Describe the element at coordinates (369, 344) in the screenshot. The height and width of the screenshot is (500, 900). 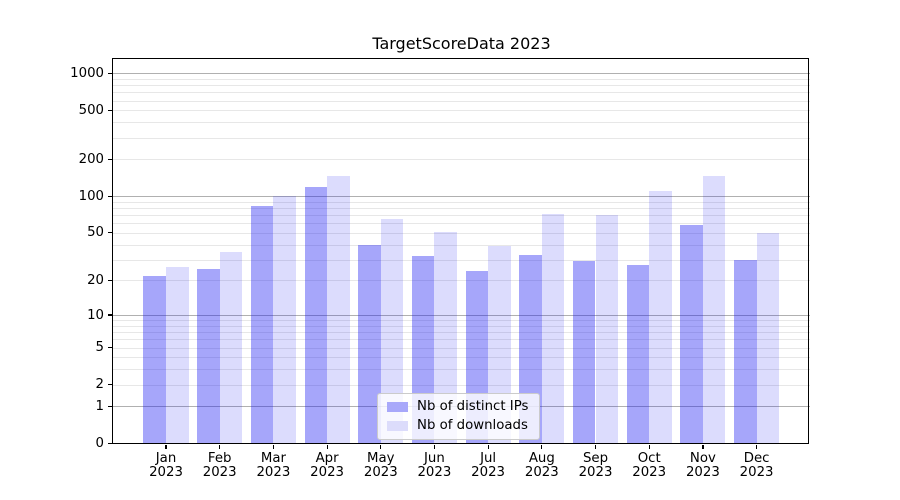
I see `bar-nb-of-distinct-ips-may-2023` at that location.